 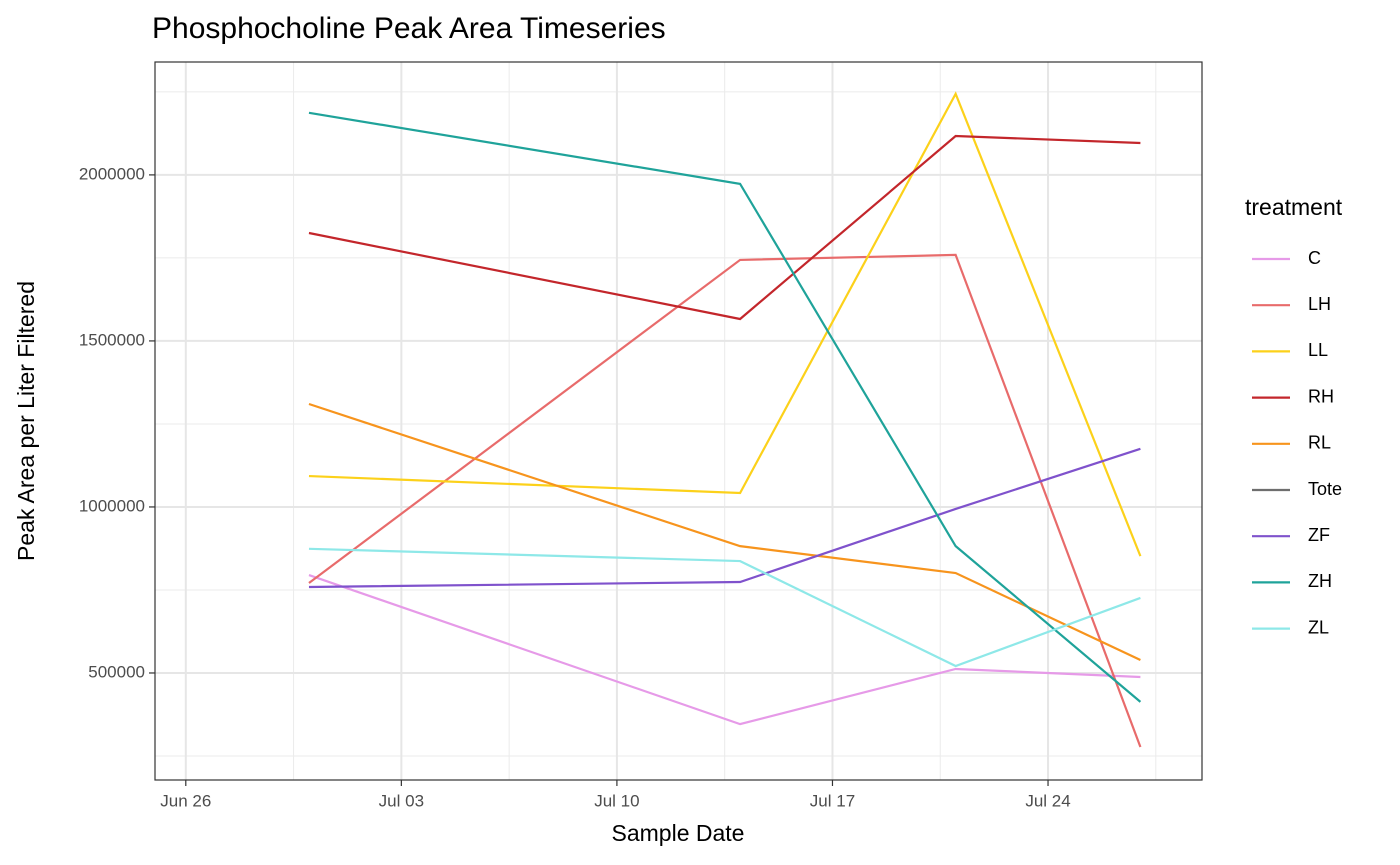 What do you see at coordinates (1294, 207) in the screenshot?
I see `legend-title: treatment` at bounding box center [1294, 207].